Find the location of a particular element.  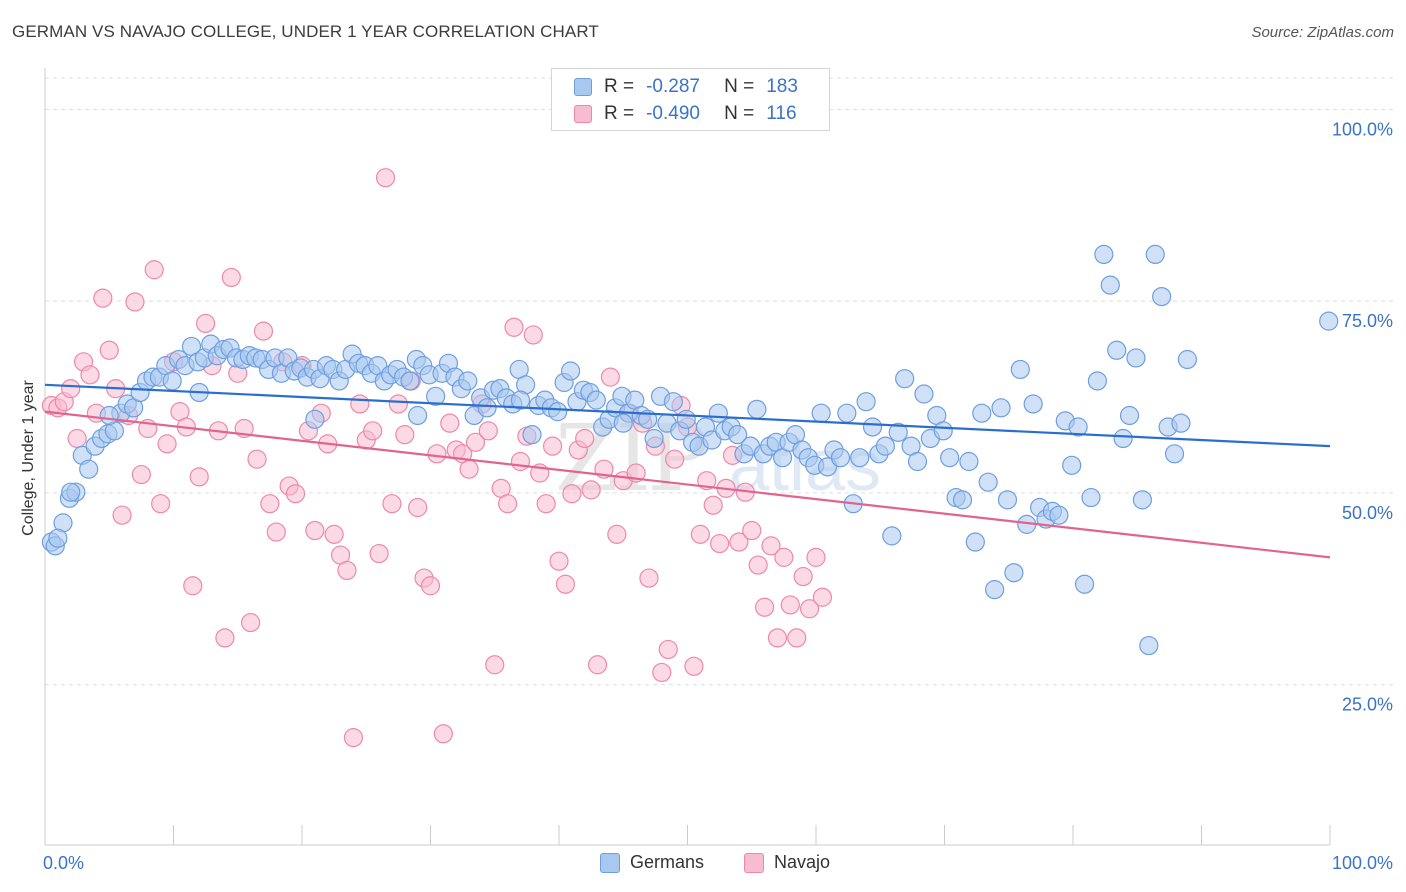

legend-n-label: N = is located at coordinates (739, 113).